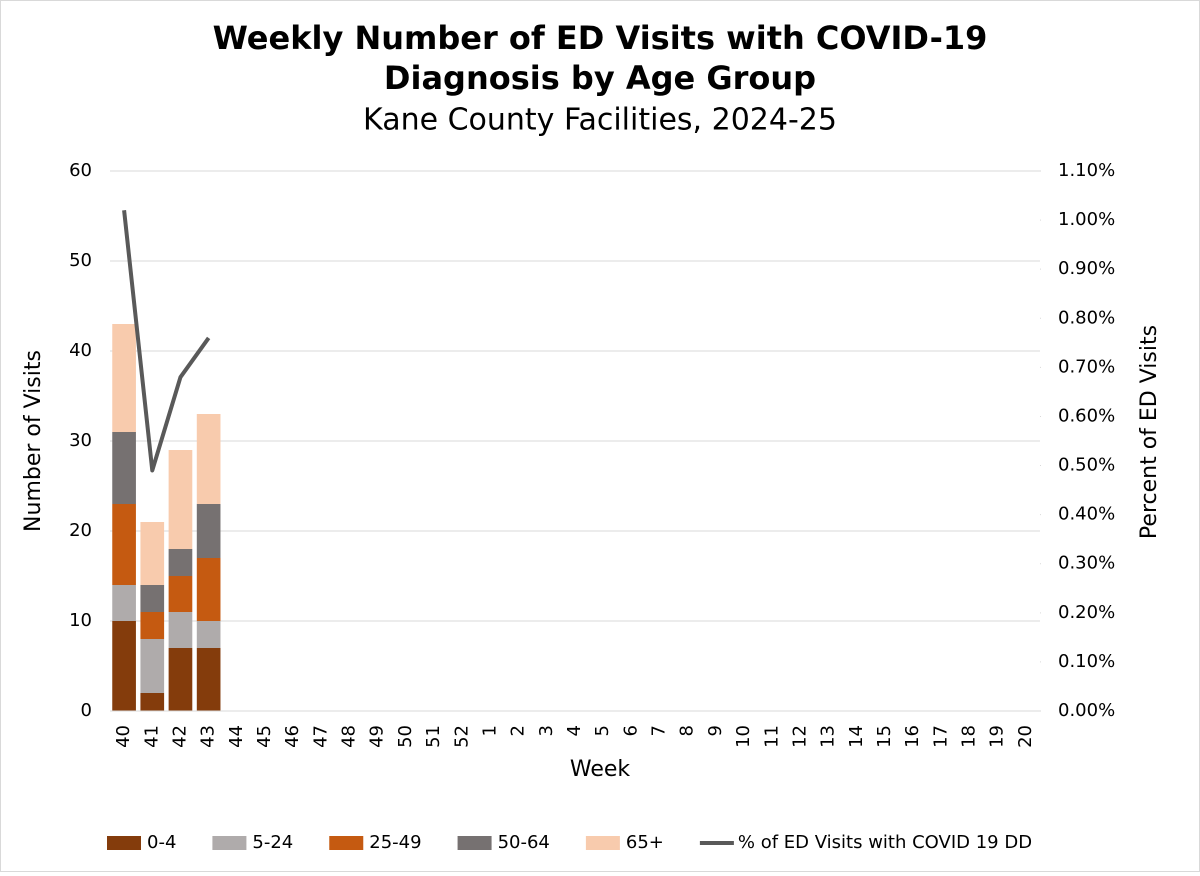  Describe the element at coordinates (997, 736) in the screenshot. I see `x-tick-label: 19` at that location.